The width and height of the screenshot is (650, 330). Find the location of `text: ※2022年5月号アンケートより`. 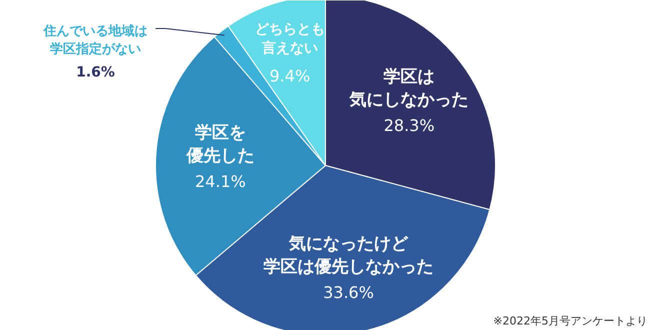

text: ※2022年5月号アンケートより is located at coordinates (570, 321).